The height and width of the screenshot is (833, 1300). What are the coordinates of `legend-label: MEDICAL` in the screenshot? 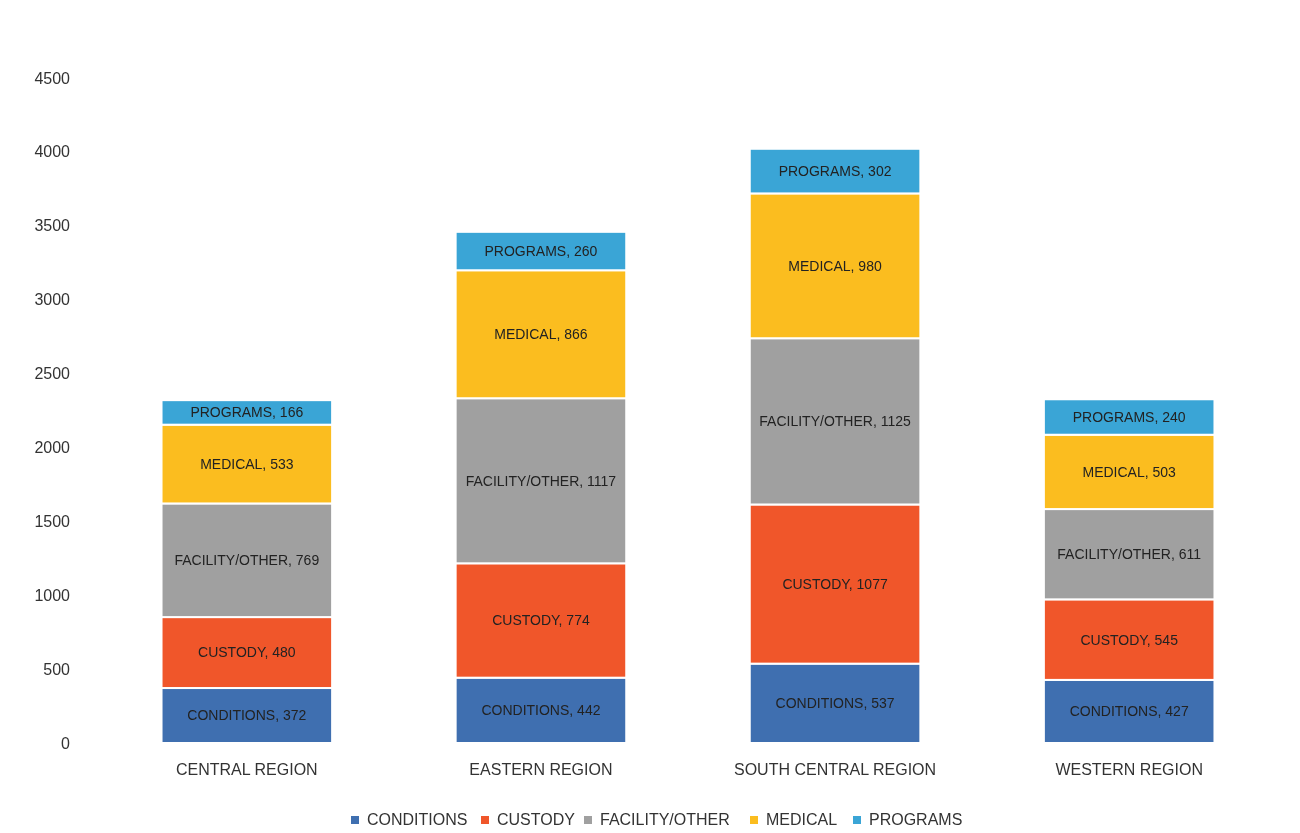 It's located at (802, 819).